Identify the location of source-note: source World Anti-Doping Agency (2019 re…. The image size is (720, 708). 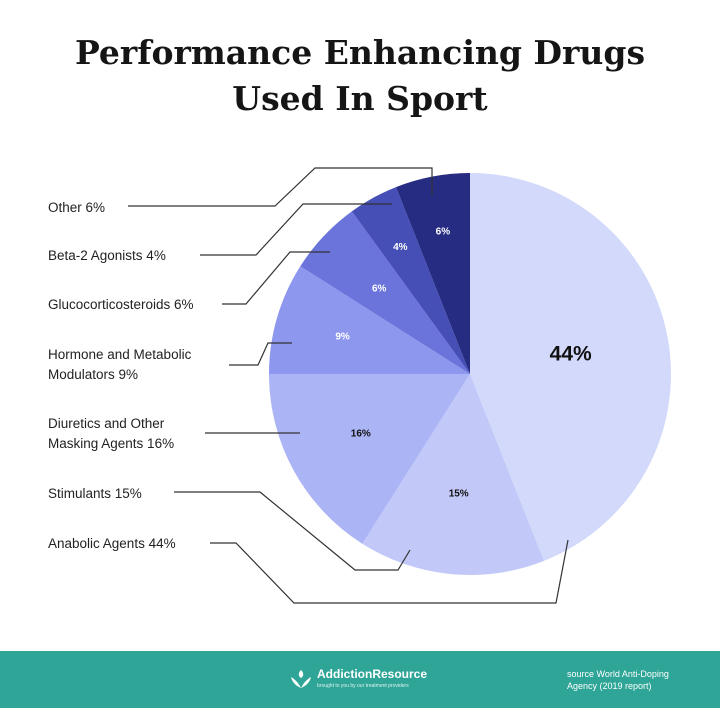
(637, 680).